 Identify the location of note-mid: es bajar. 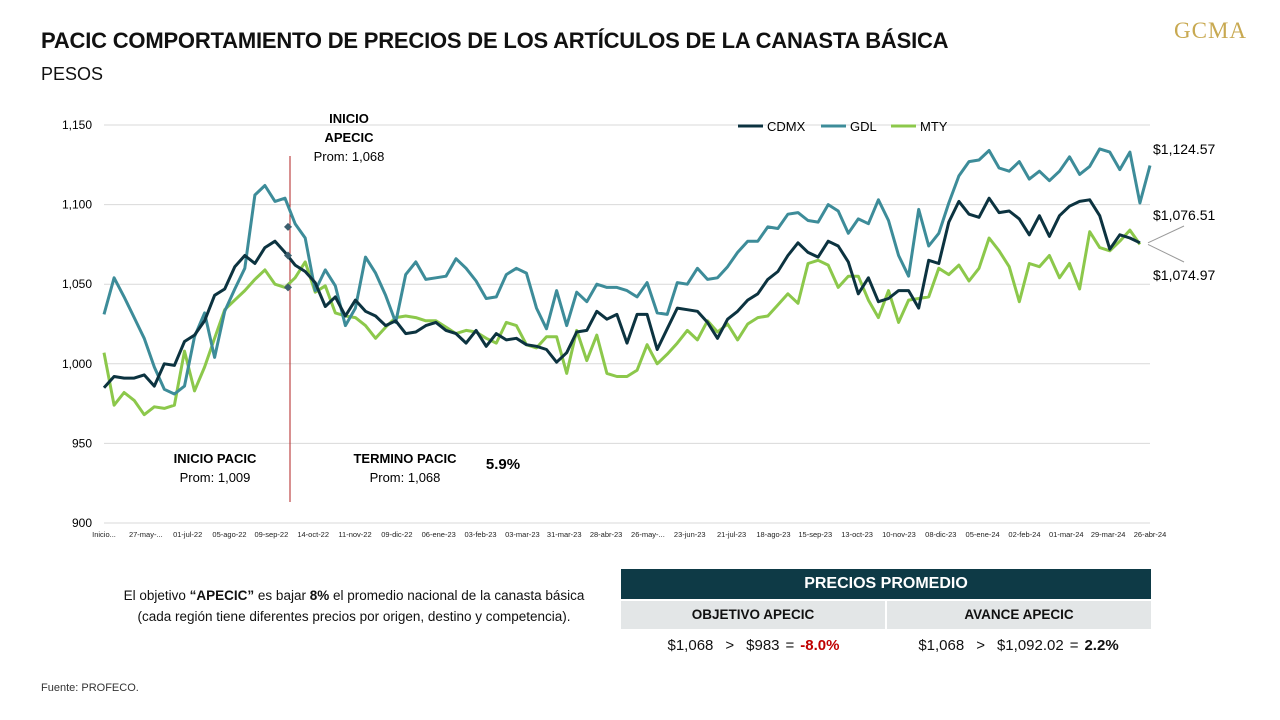
(282, 595).